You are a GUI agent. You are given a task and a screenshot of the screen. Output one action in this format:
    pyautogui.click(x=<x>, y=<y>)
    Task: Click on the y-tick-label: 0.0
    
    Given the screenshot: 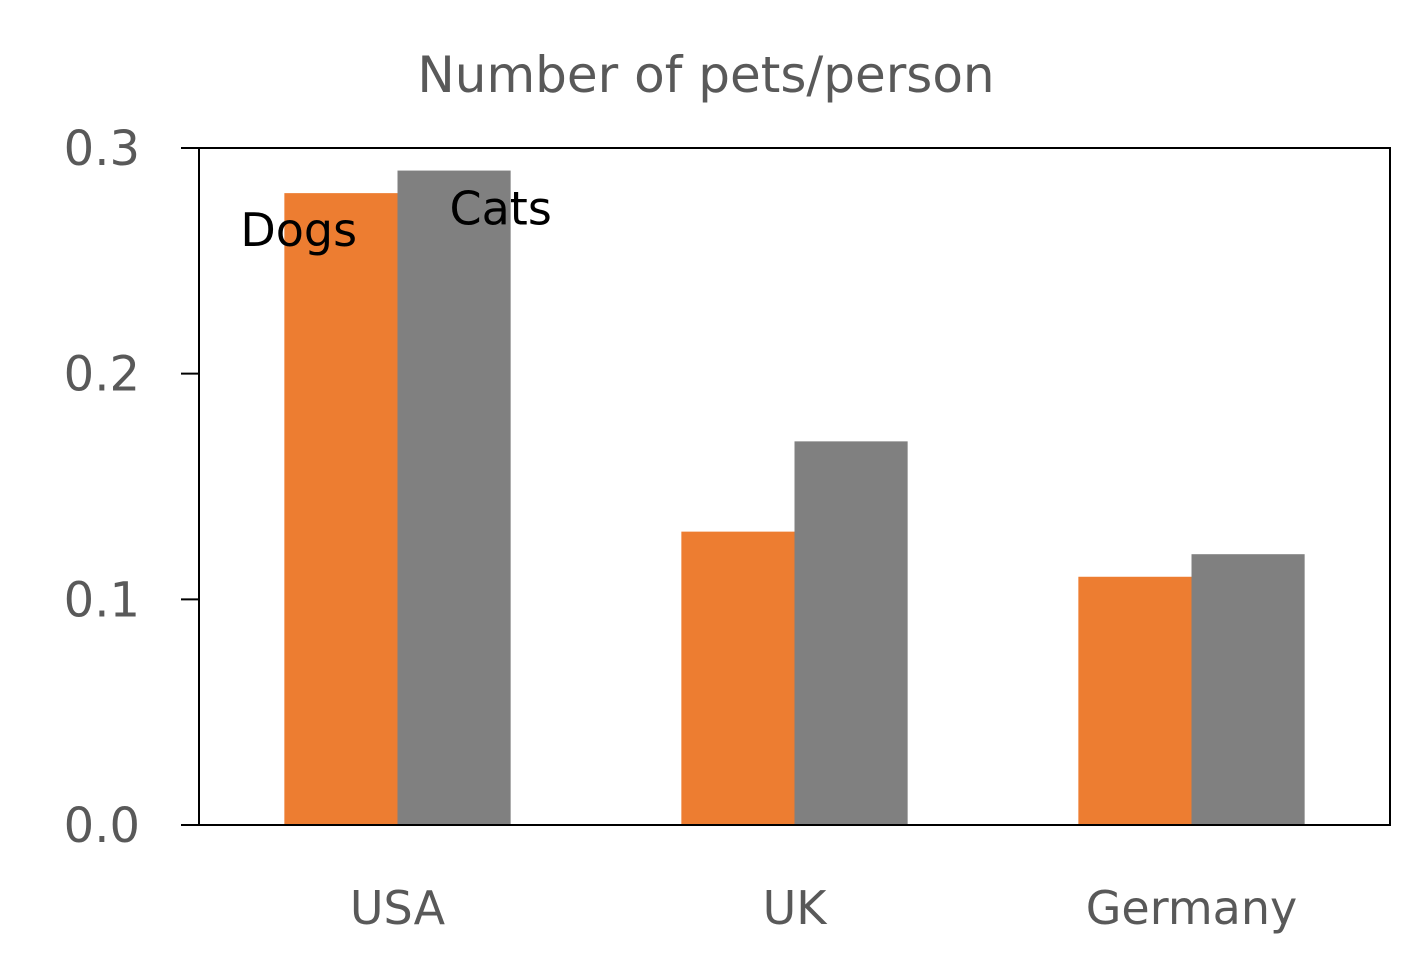 What is the action you would take?
    pyautogui.click(x=102, y=826)
    